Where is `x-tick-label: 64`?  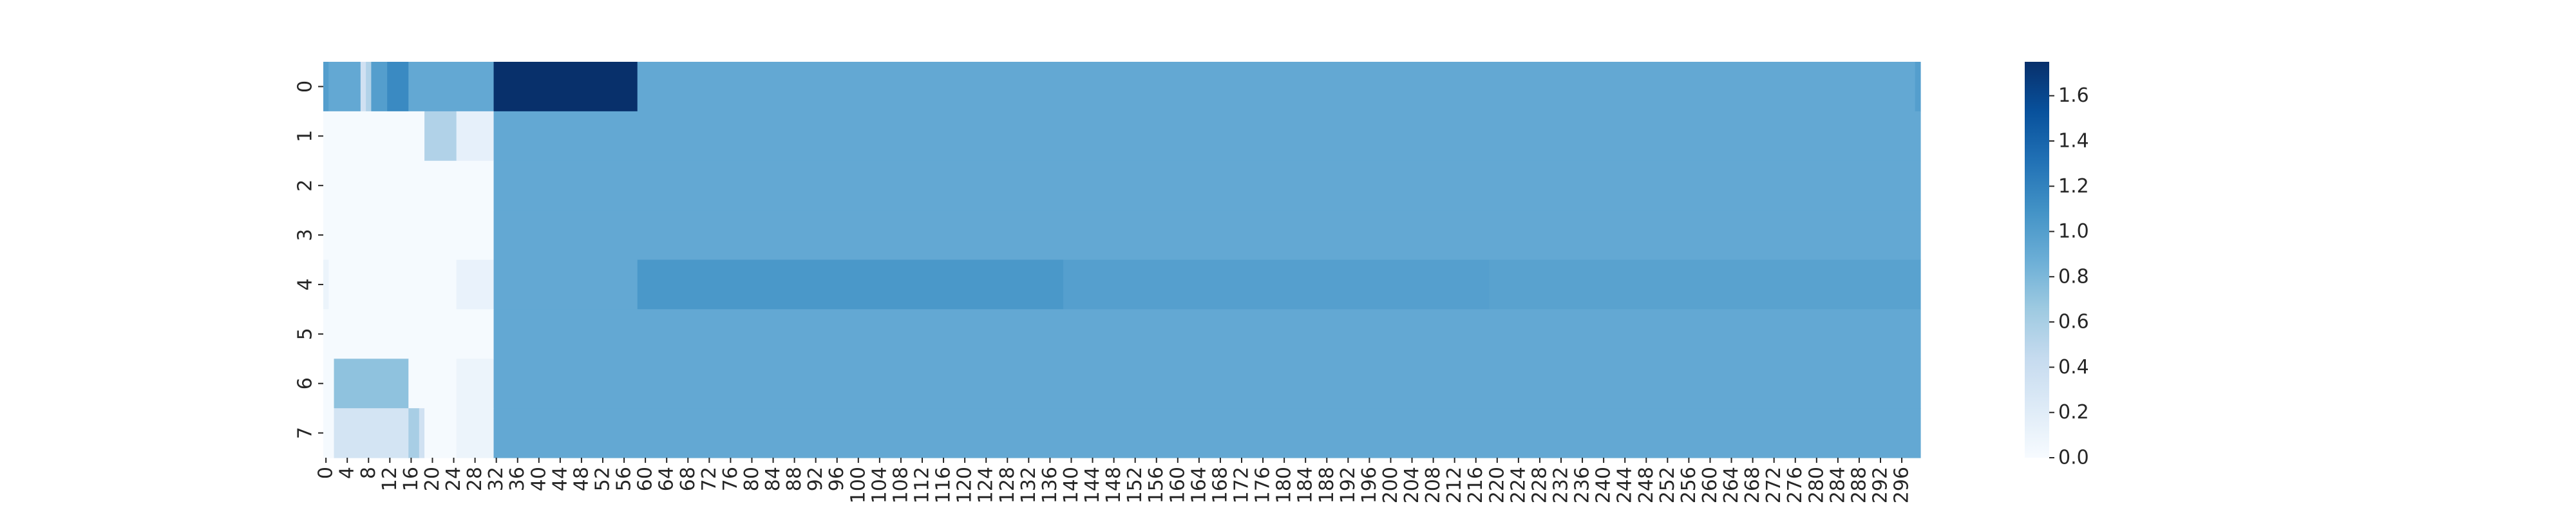
x-tick-label: 64 is located at coordinates (667, 479).